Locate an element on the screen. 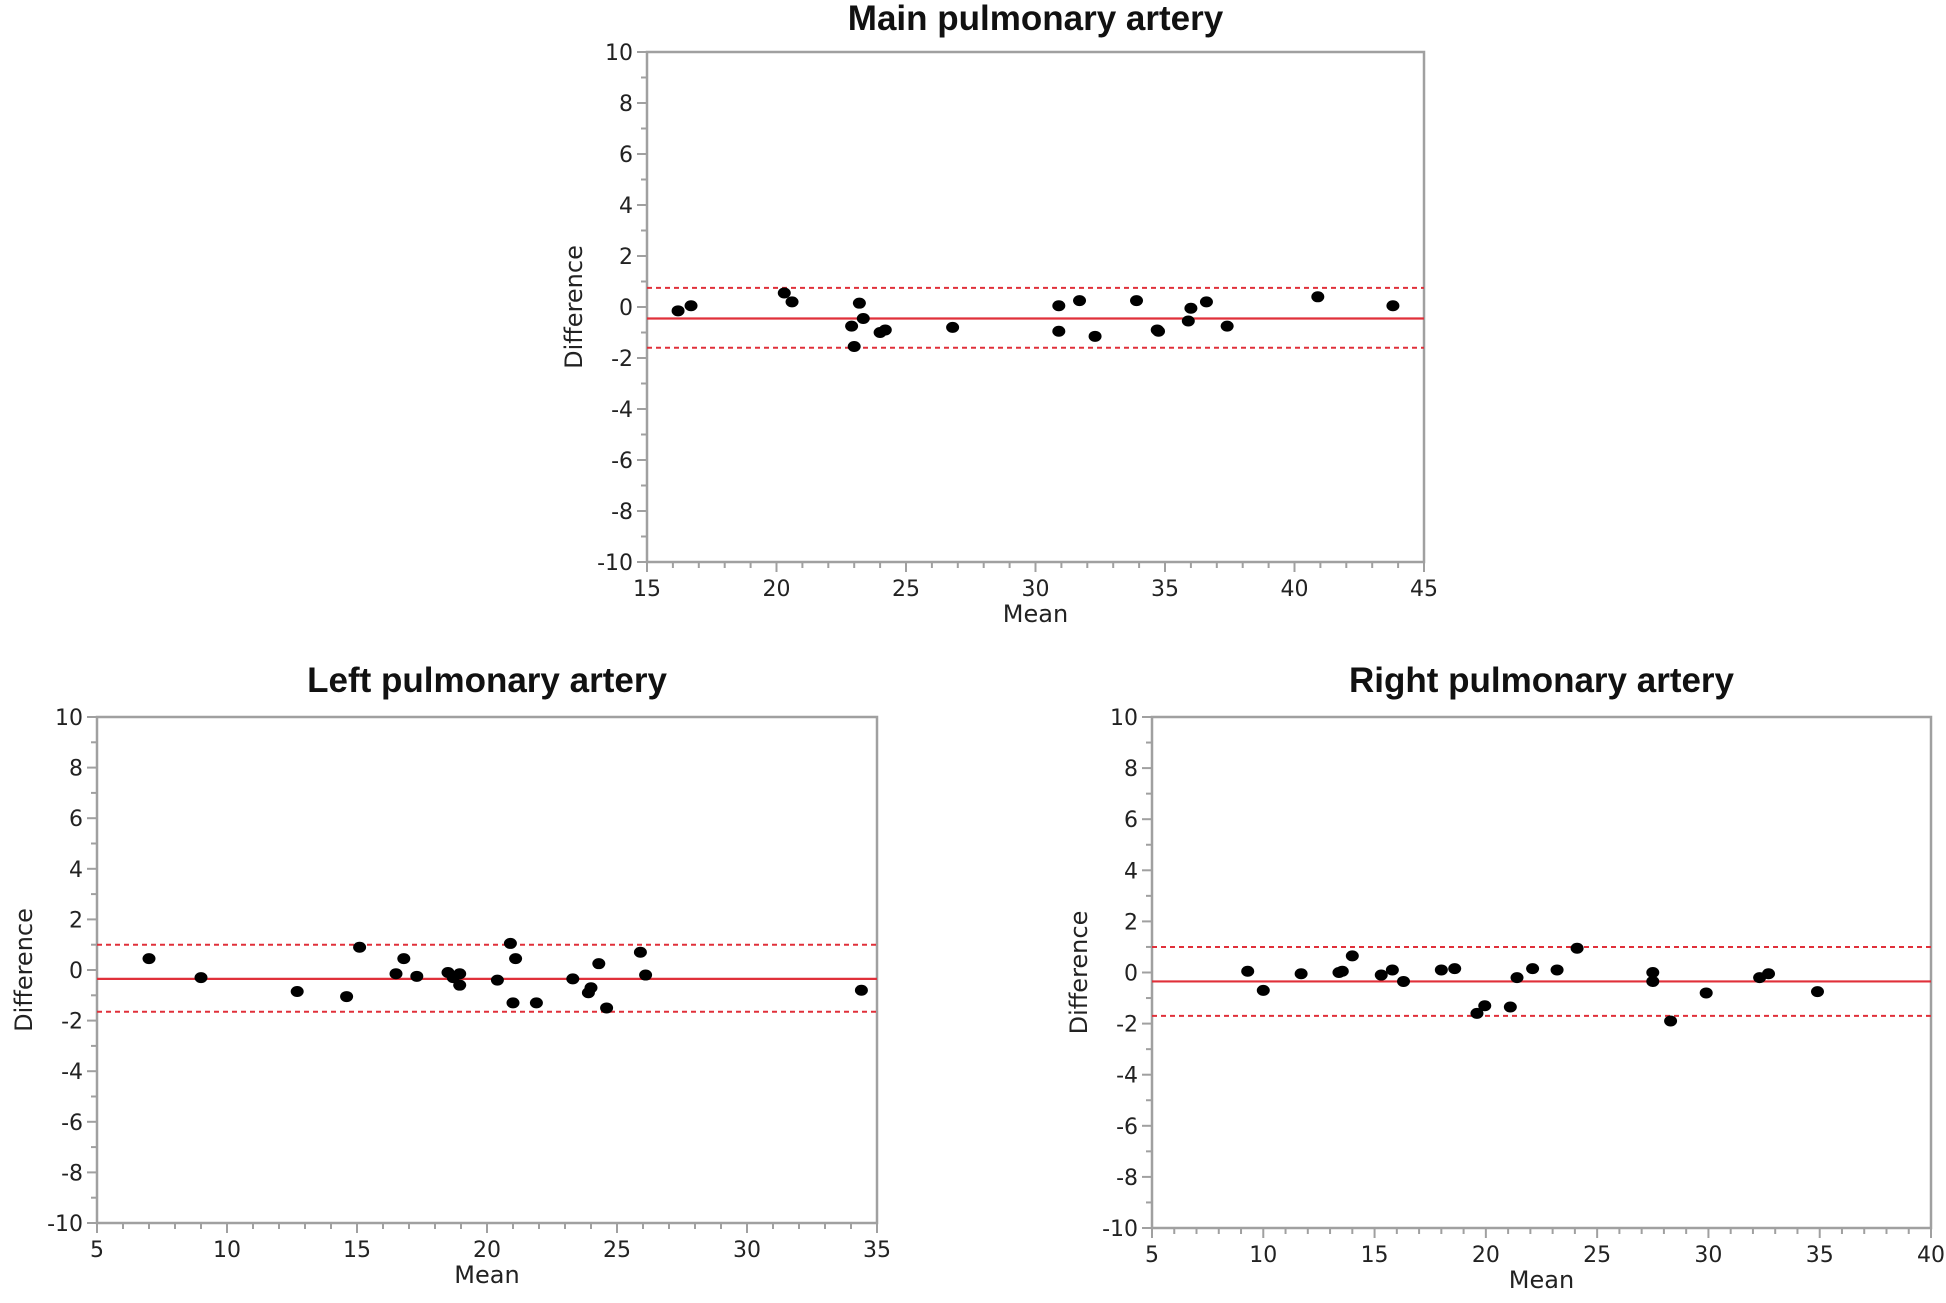  chart-title: Left pulmonary artery is located at coordinates (487, 680).